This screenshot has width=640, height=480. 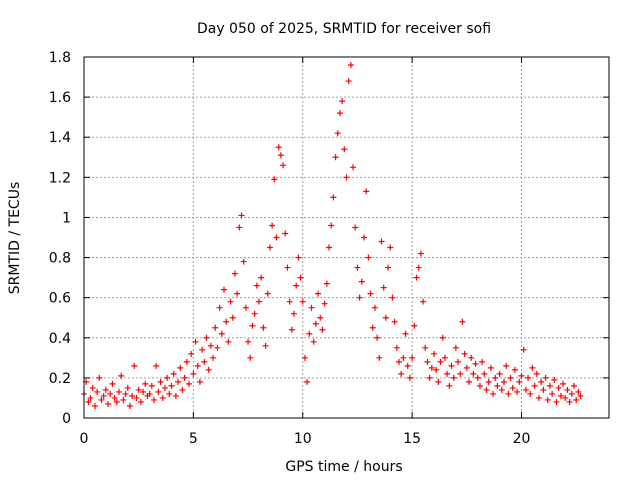 What do you see at coordinates (60, 339) in the screenshot?
I see `y-tick-label: 0.4` at bounding box center [60, 339].